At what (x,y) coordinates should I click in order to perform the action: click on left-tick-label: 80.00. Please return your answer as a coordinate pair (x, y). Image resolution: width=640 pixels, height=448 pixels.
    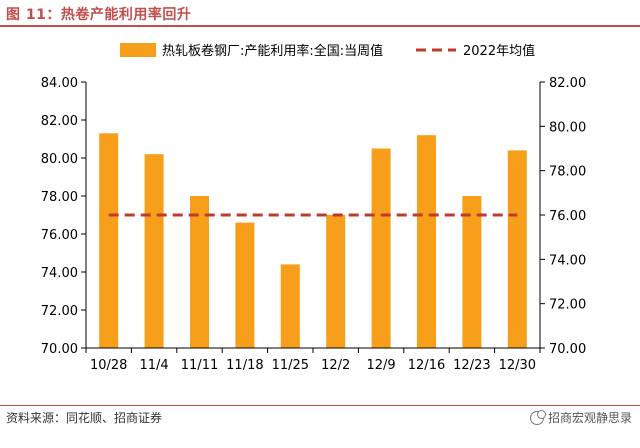
    Looking at the image, I should click on (59, 159).